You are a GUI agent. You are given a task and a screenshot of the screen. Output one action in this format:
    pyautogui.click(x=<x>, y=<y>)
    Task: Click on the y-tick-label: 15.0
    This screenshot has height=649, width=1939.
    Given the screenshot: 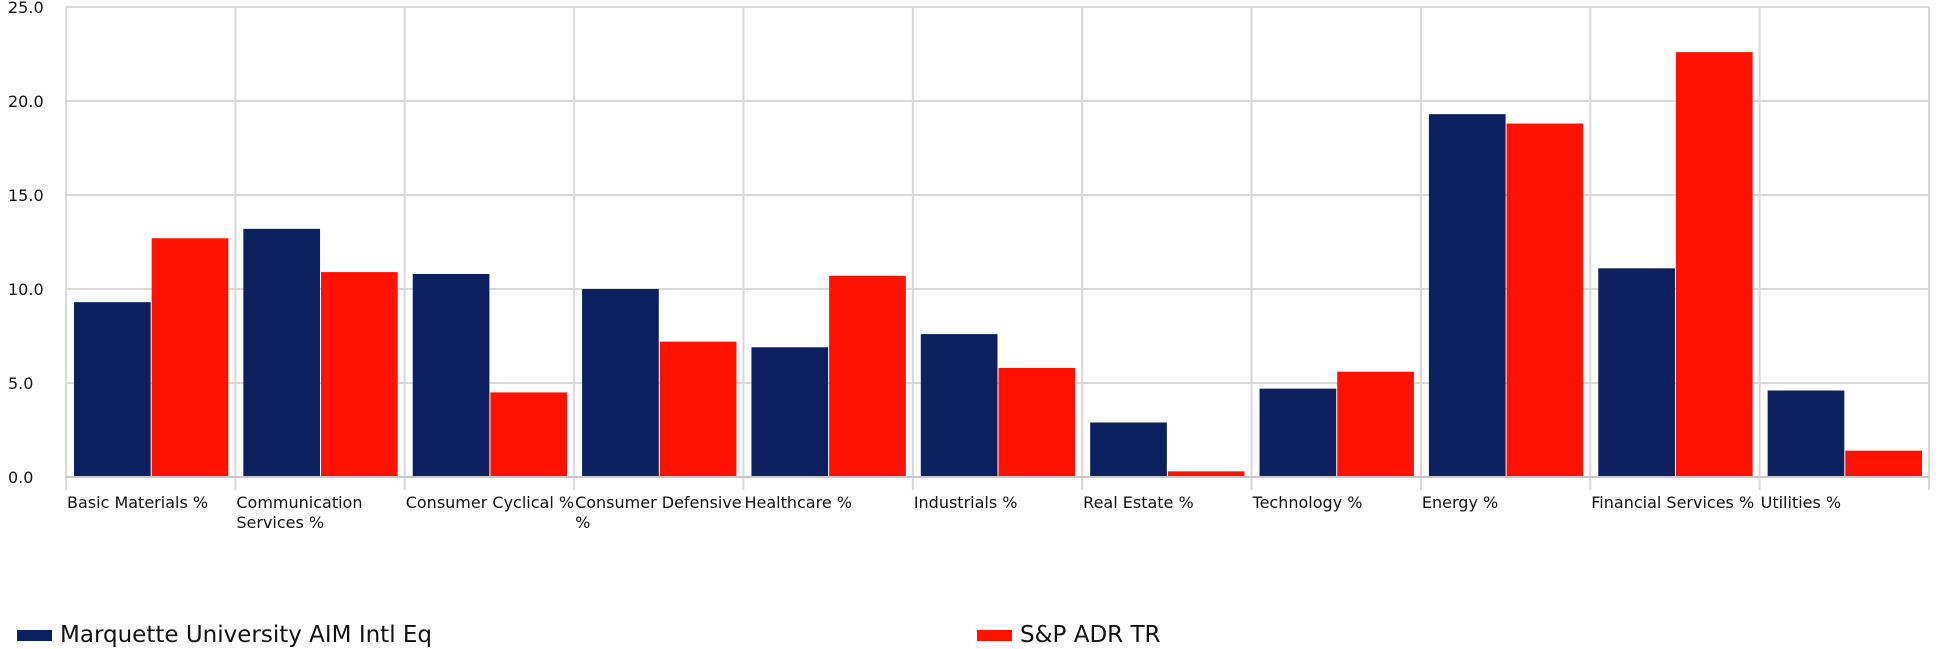 What is the action you would take?
    pyautogui.click(x=26, y=195)
    